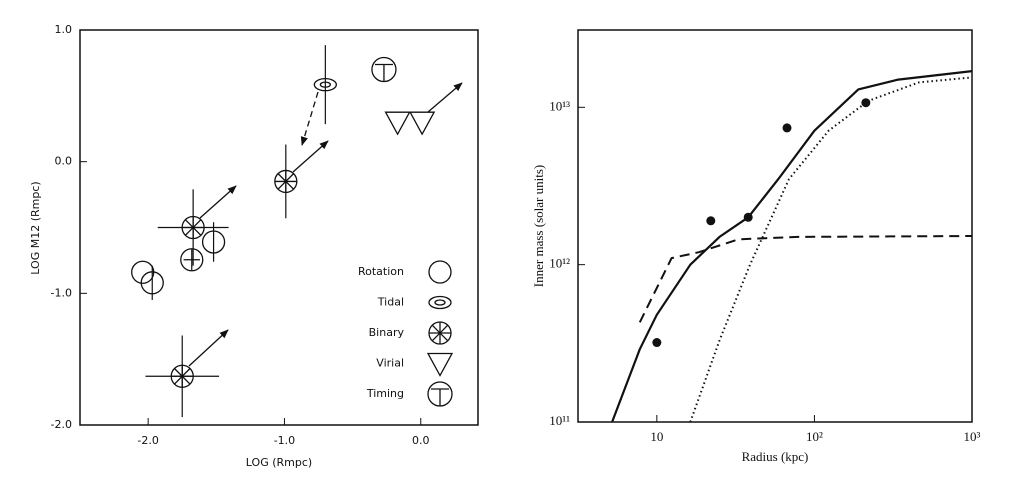 The width and height of the screenshot is (1024, 488). What do you see at coordinates (775, 456) in the screenshot?
I see `x-axis-label: Radius (kpc)` at bounding box center [775, 456].